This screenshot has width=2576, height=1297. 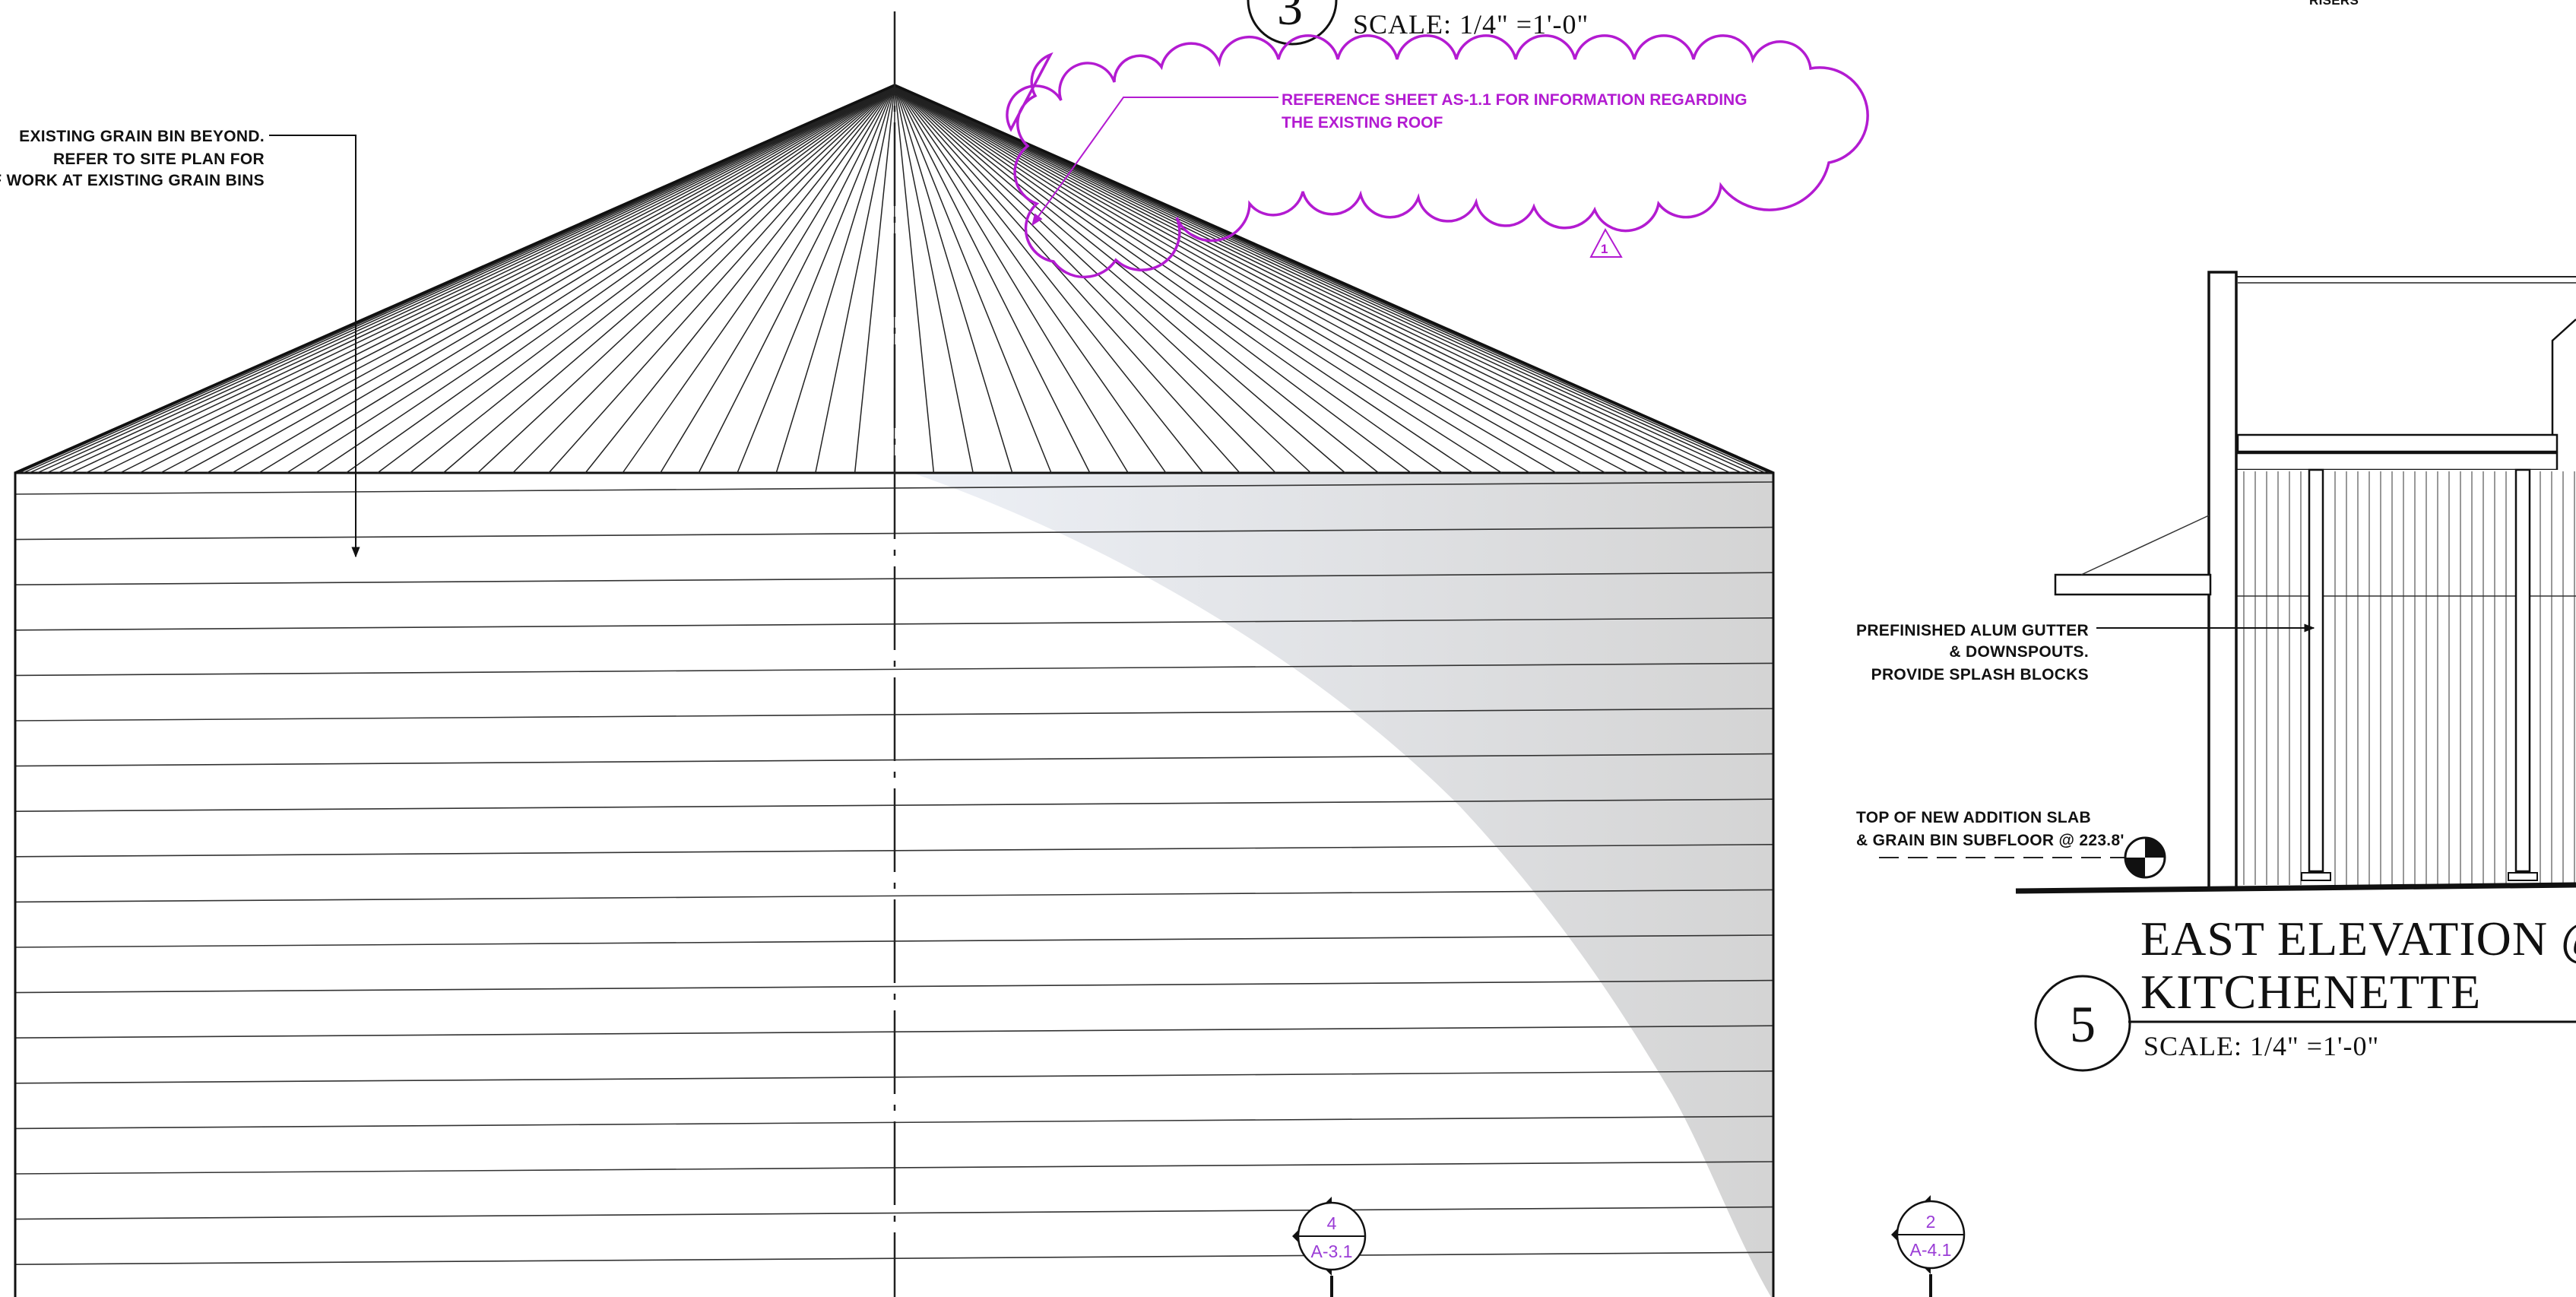 I want to click on note-line: PREFINISHED ALUM GUTTER, so click(x=1972, y=630).